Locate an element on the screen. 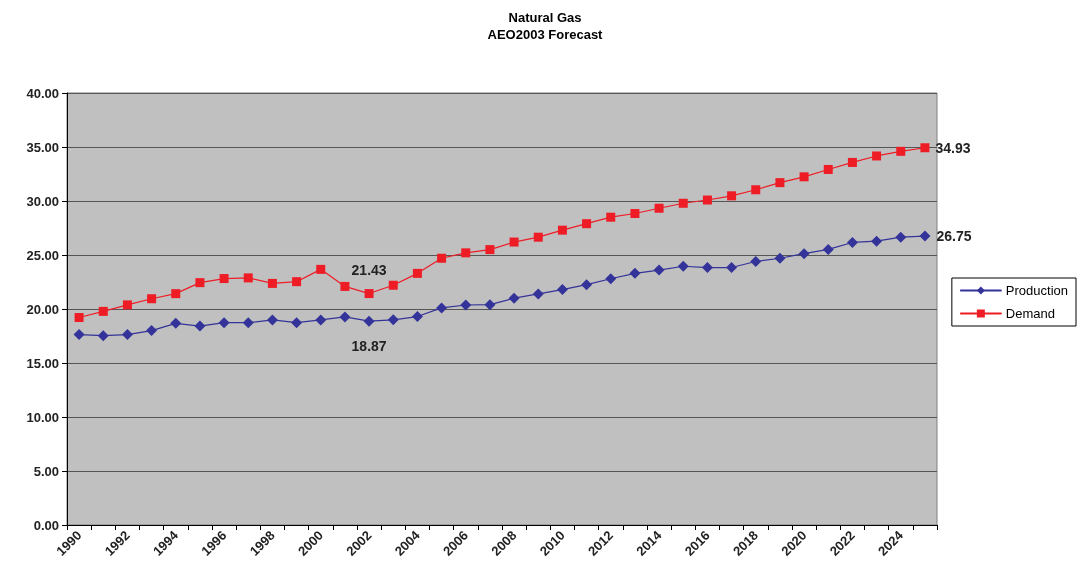 The height and width of the screenshot is (578, 1078). y-tick-label: 40.00 is located at coordinates (42, 93).